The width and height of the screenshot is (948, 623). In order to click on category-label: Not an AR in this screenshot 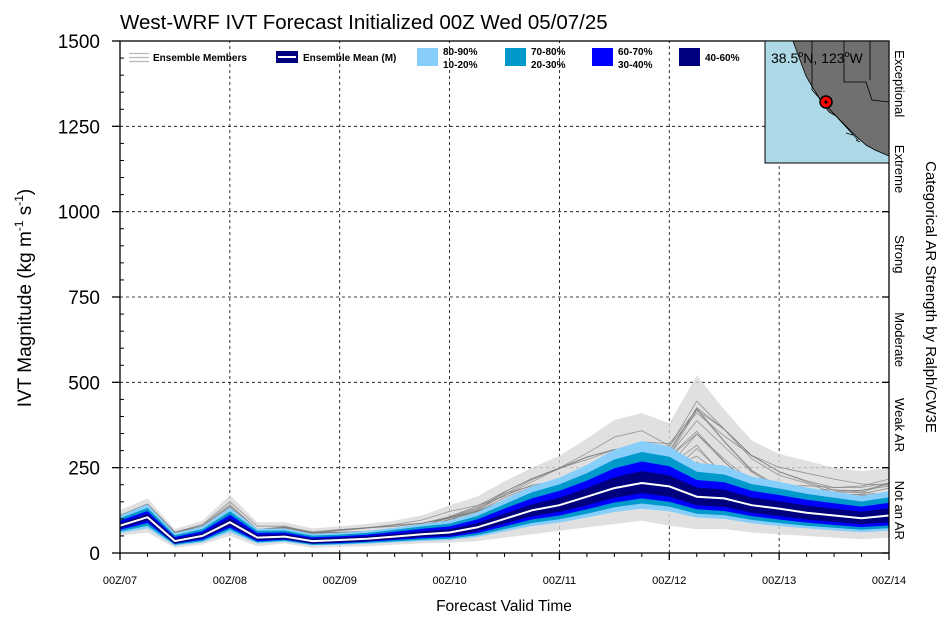, I will do `click(899, 510)`.